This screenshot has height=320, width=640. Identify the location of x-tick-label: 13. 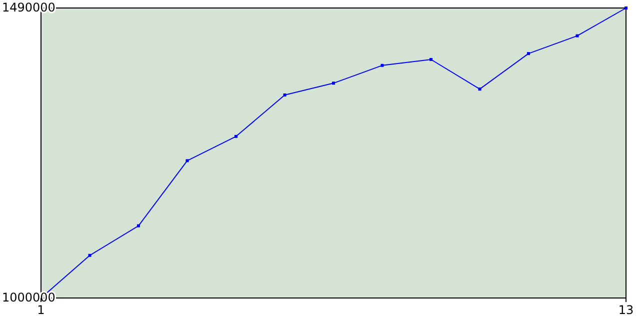
(626, 310).